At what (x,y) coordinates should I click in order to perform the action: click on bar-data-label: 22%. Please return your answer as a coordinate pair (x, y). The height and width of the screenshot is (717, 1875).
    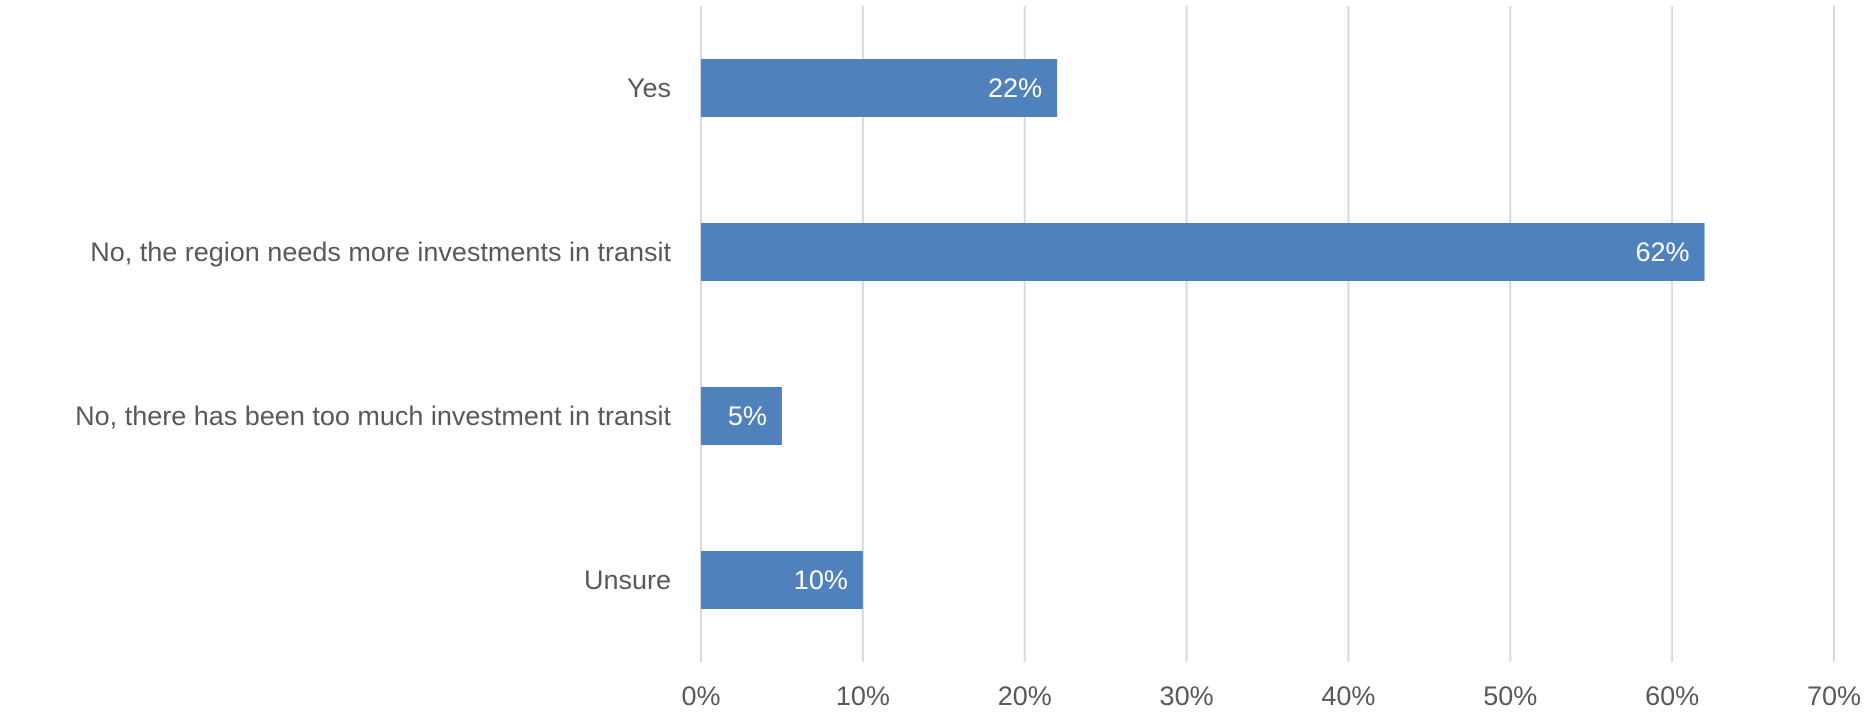
    Looking at the image, I should click on (1015, 88).